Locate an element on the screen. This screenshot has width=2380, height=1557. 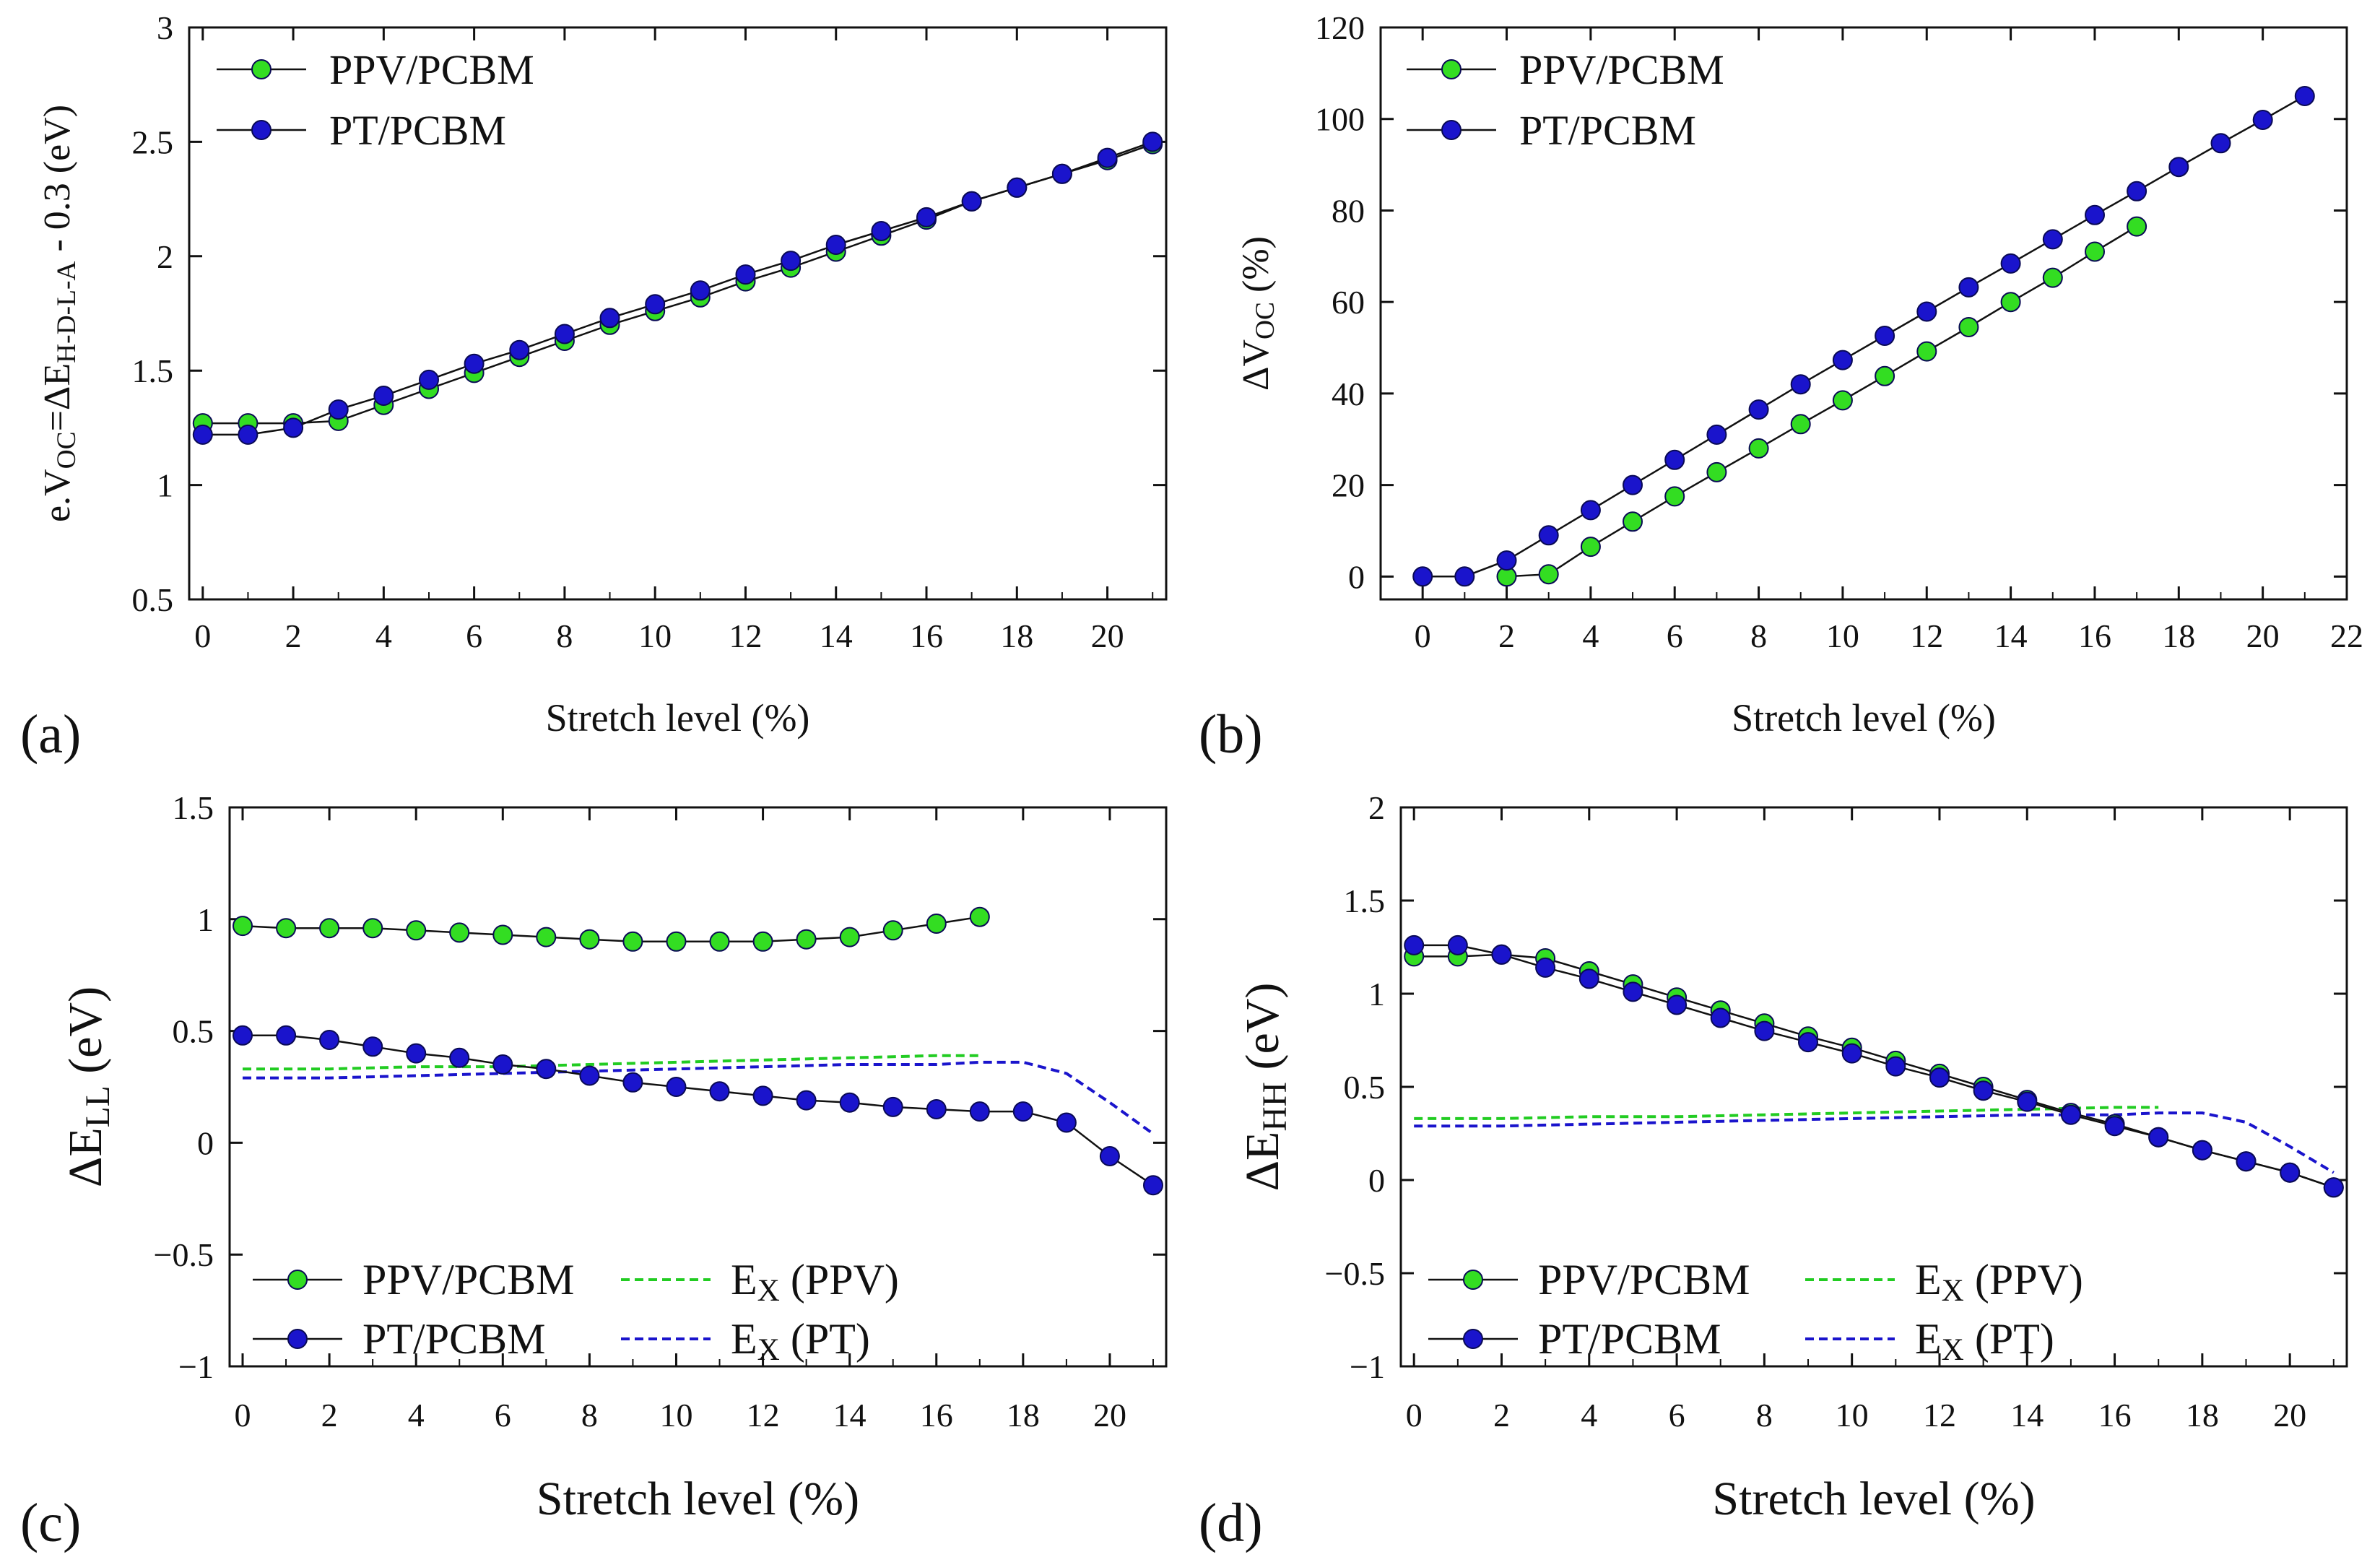
subscript: LL is located at coordinates (98, 1106).